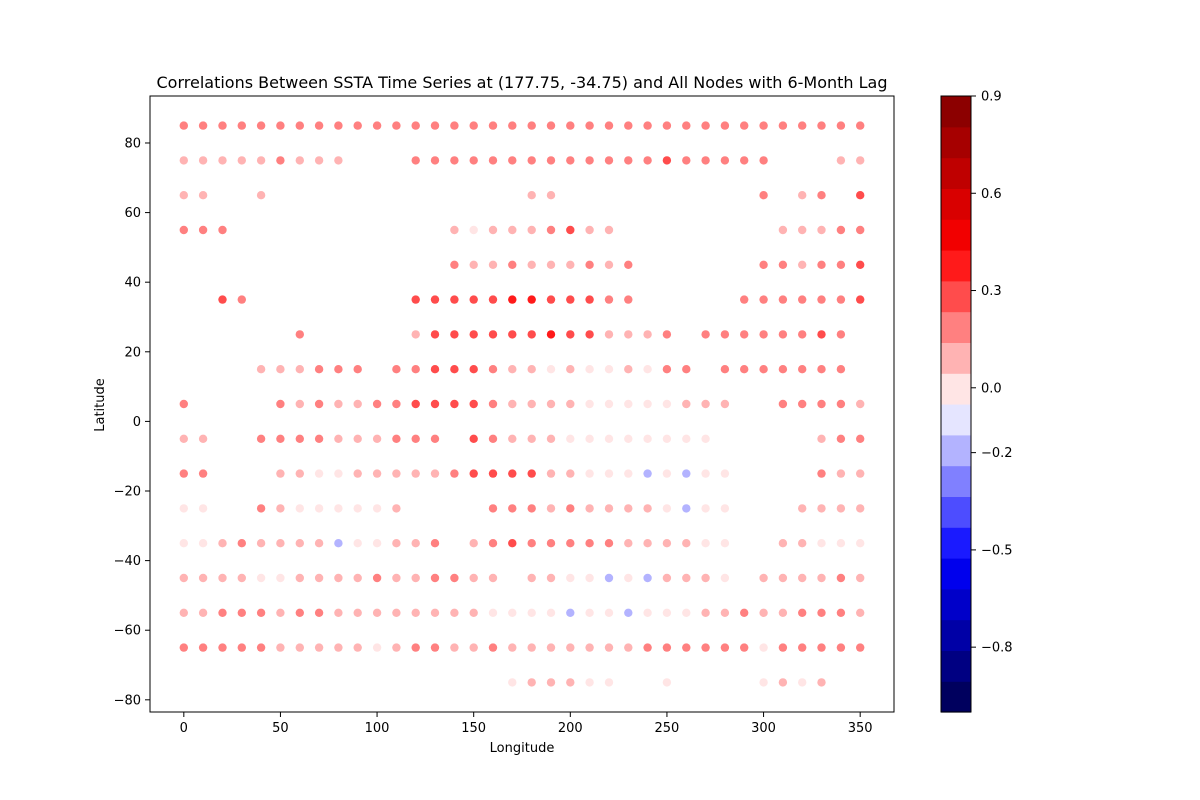 This screenshot has height=800, width=1200. Describe the element at coordinates (132, 143) in the screenshot. I see `y-tick-label: 80` at that location.